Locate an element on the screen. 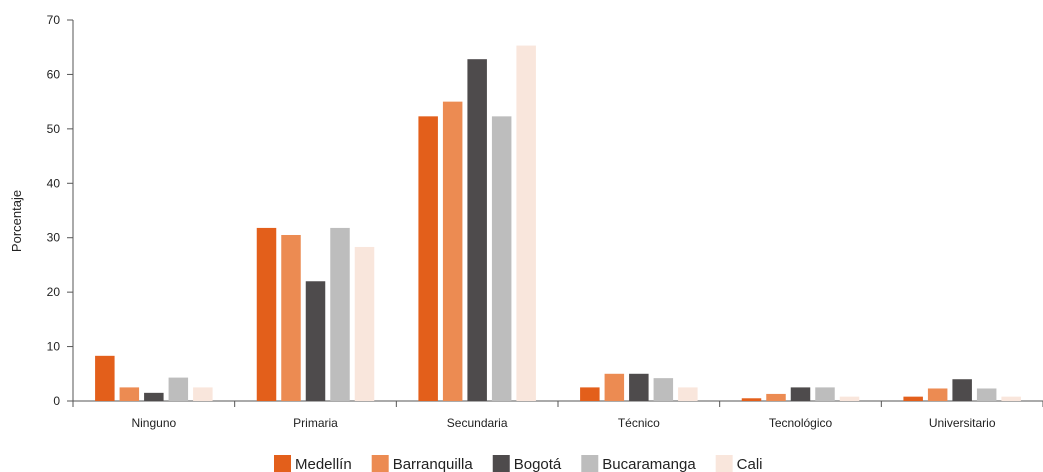 This screenshot has width=1043, height=472. x-tick-label: Universitario is located at coordinates (962, 423).